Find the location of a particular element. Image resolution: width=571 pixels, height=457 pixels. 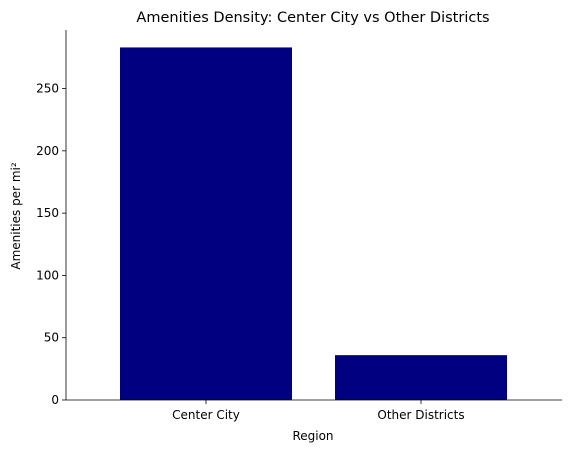

x-tick-label: Center City is located at coordinates (206, 415).